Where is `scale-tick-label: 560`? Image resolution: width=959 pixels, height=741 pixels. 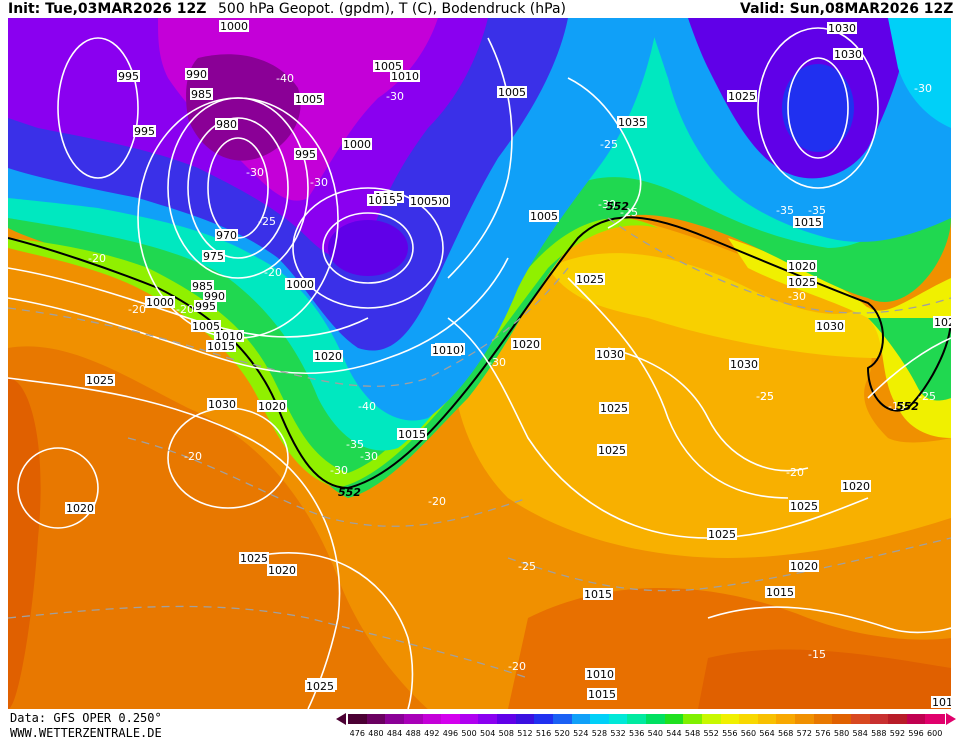
scale-tick-label: 560 is located at coordinates (748, 733).